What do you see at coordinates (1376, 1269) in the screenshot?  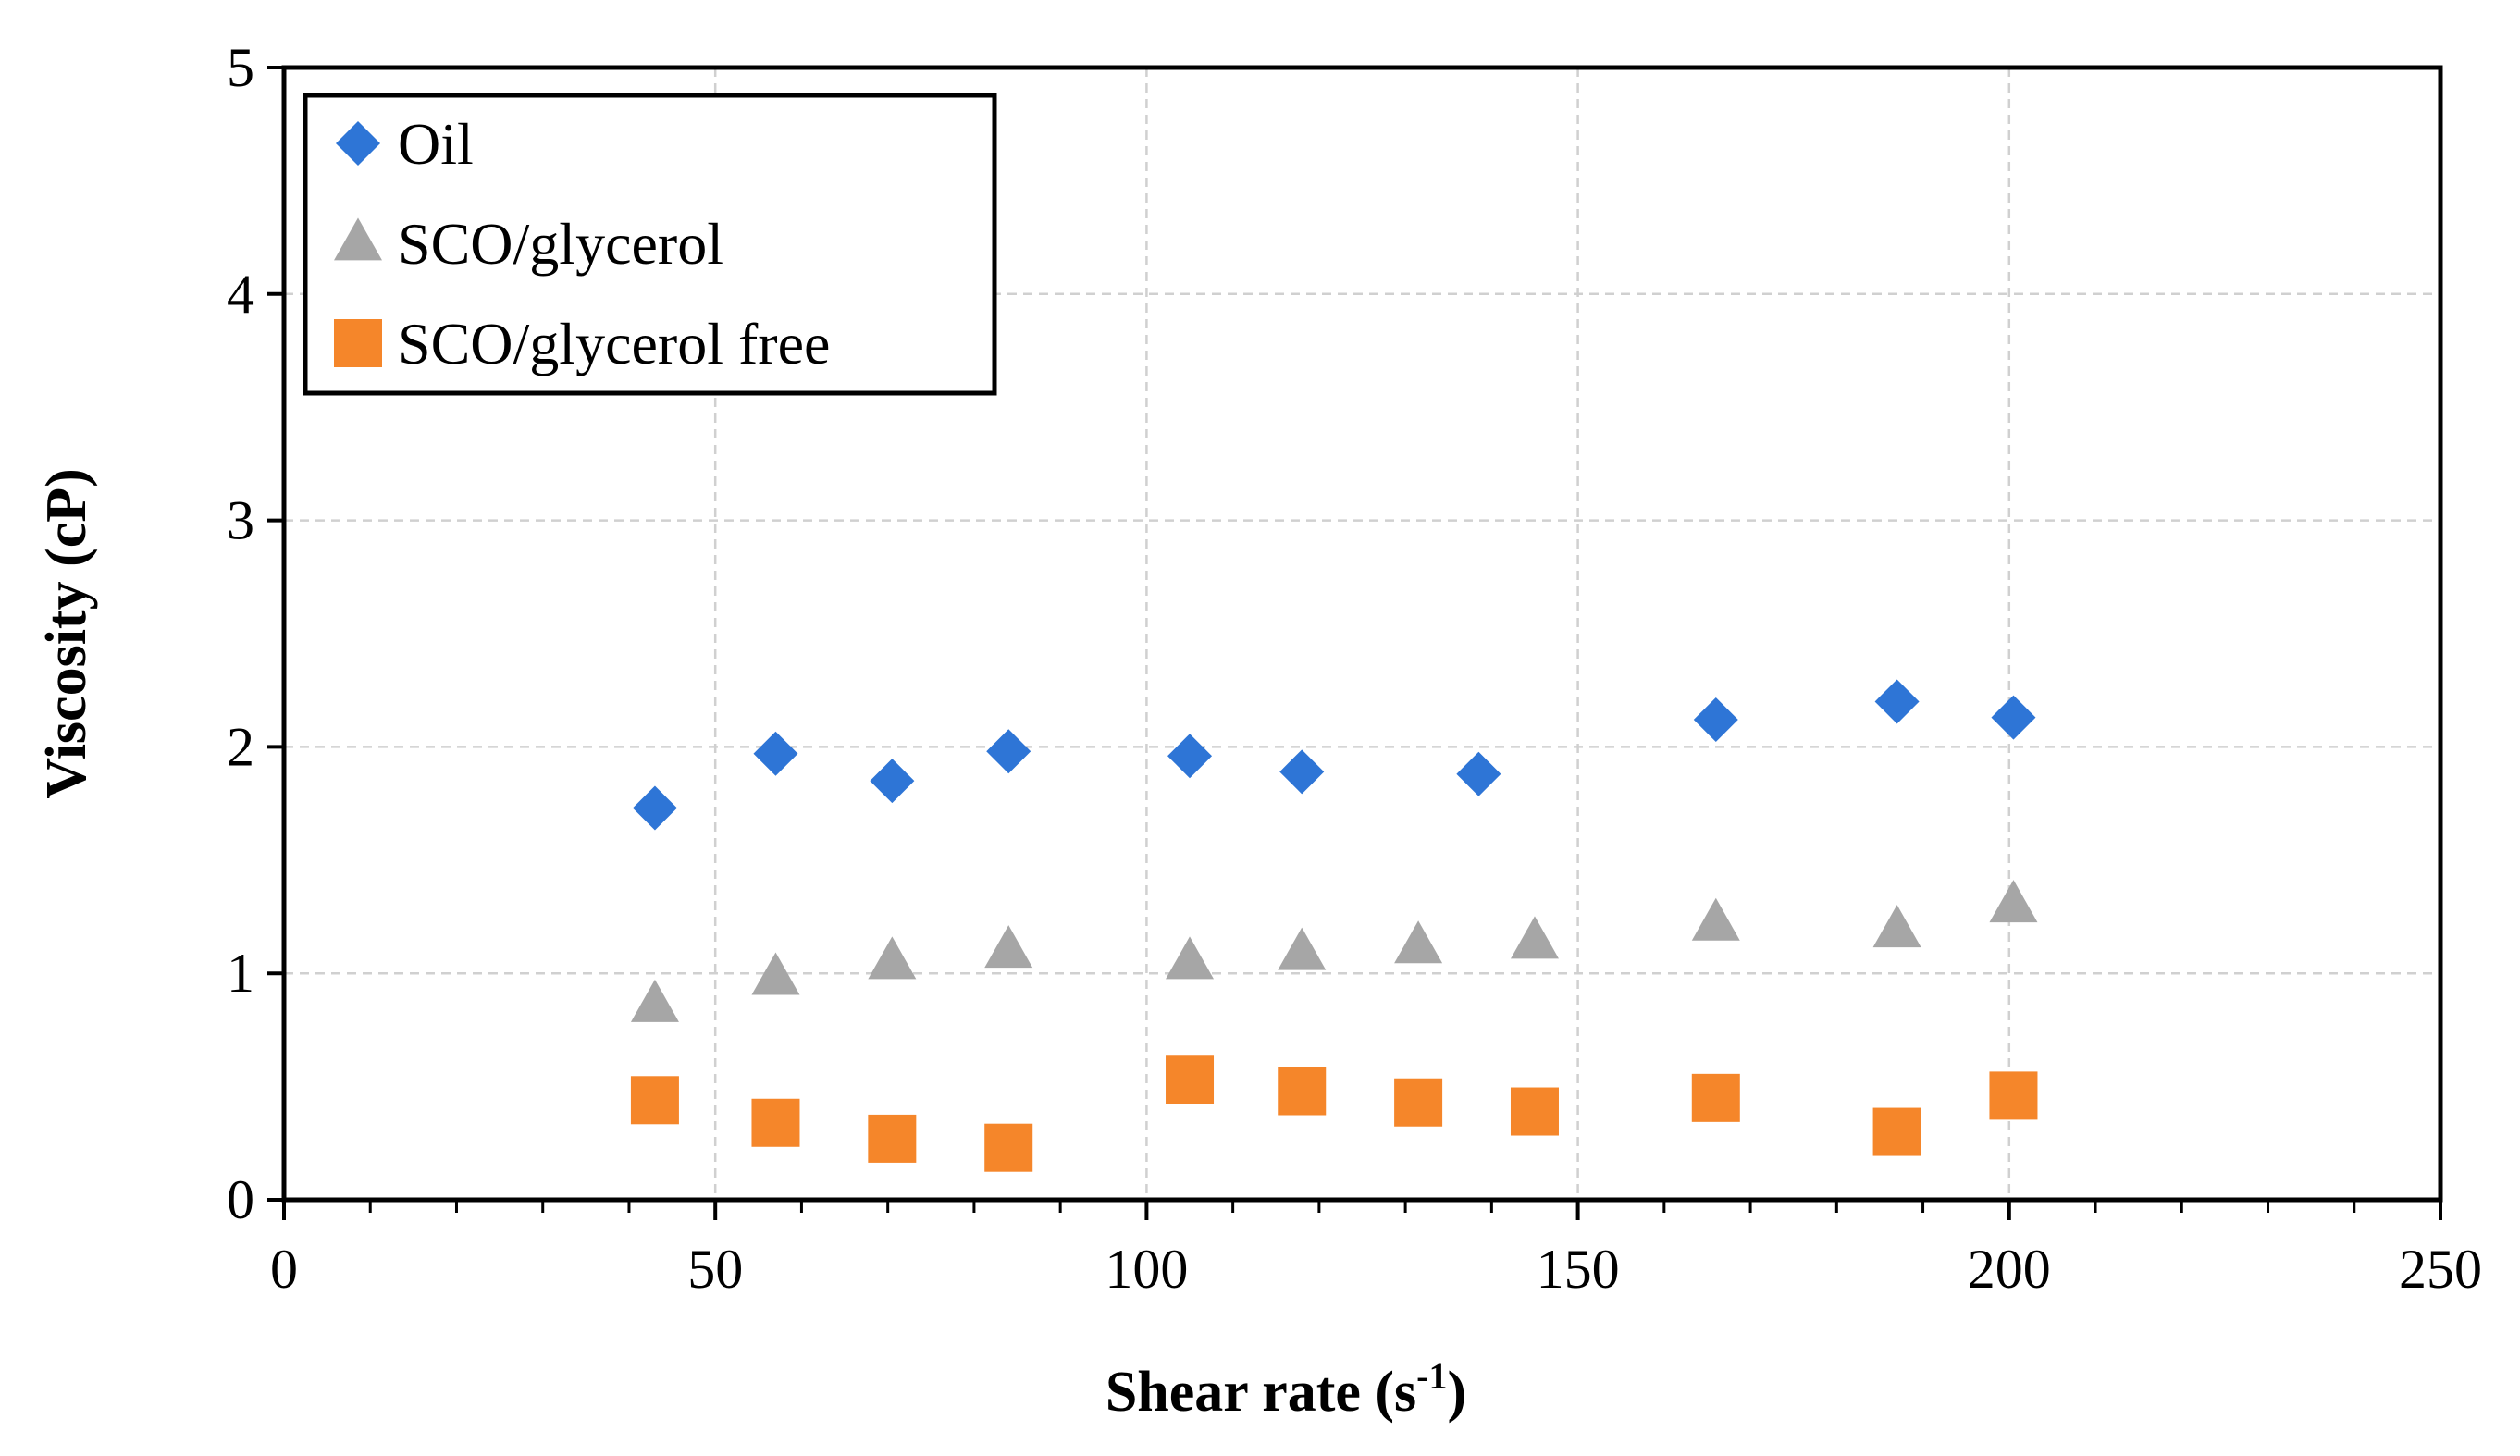 I see `x-tick-labels: 0 50 100 150 200 250` at bounding box center [1376, 1269].